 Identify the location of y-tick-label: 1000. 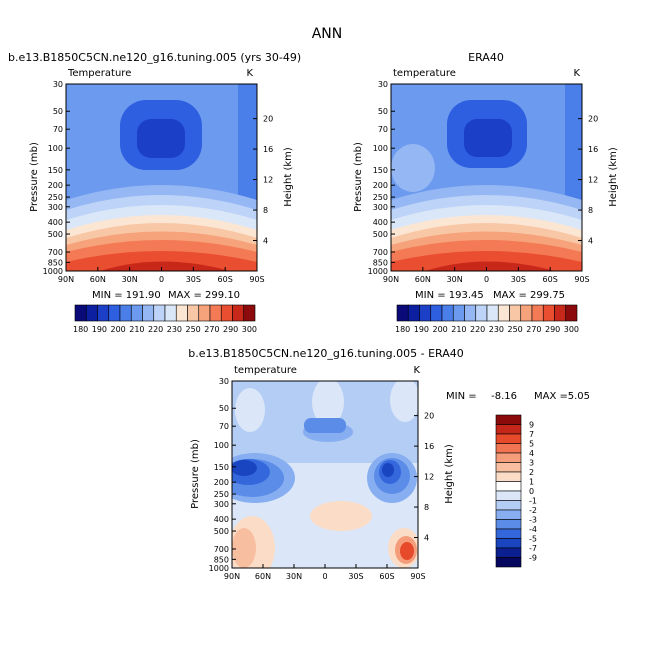
(219, 568).